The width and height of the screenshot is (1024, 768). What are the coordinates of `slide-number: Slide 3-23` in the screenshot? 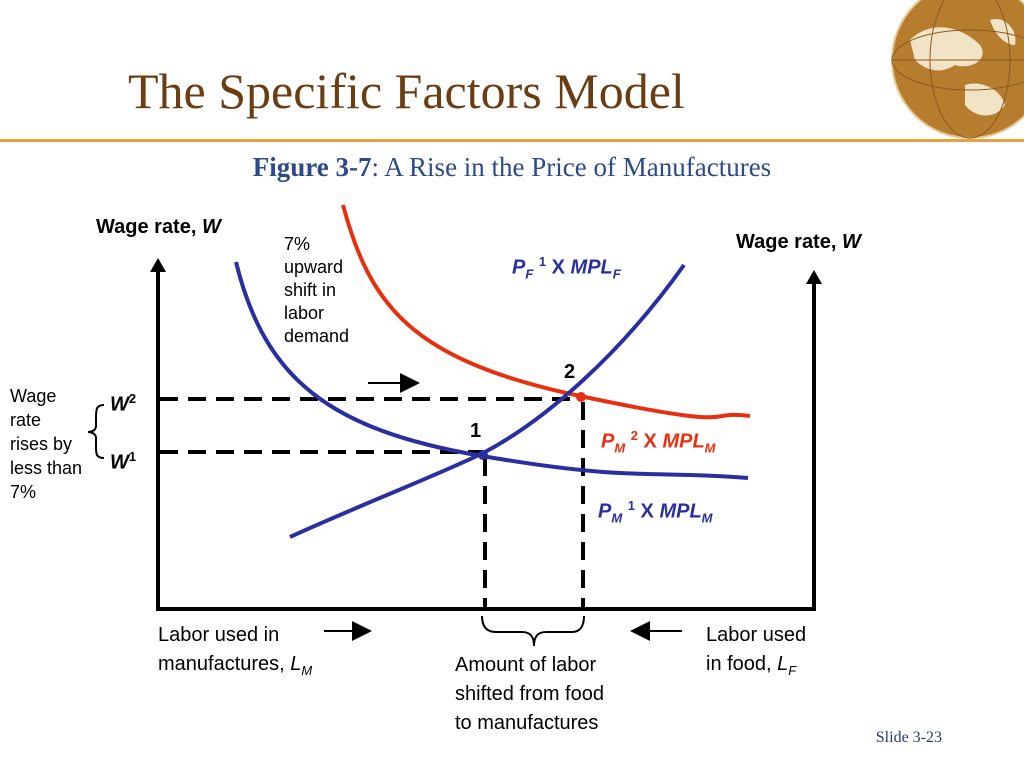 It's located at (908, 737).